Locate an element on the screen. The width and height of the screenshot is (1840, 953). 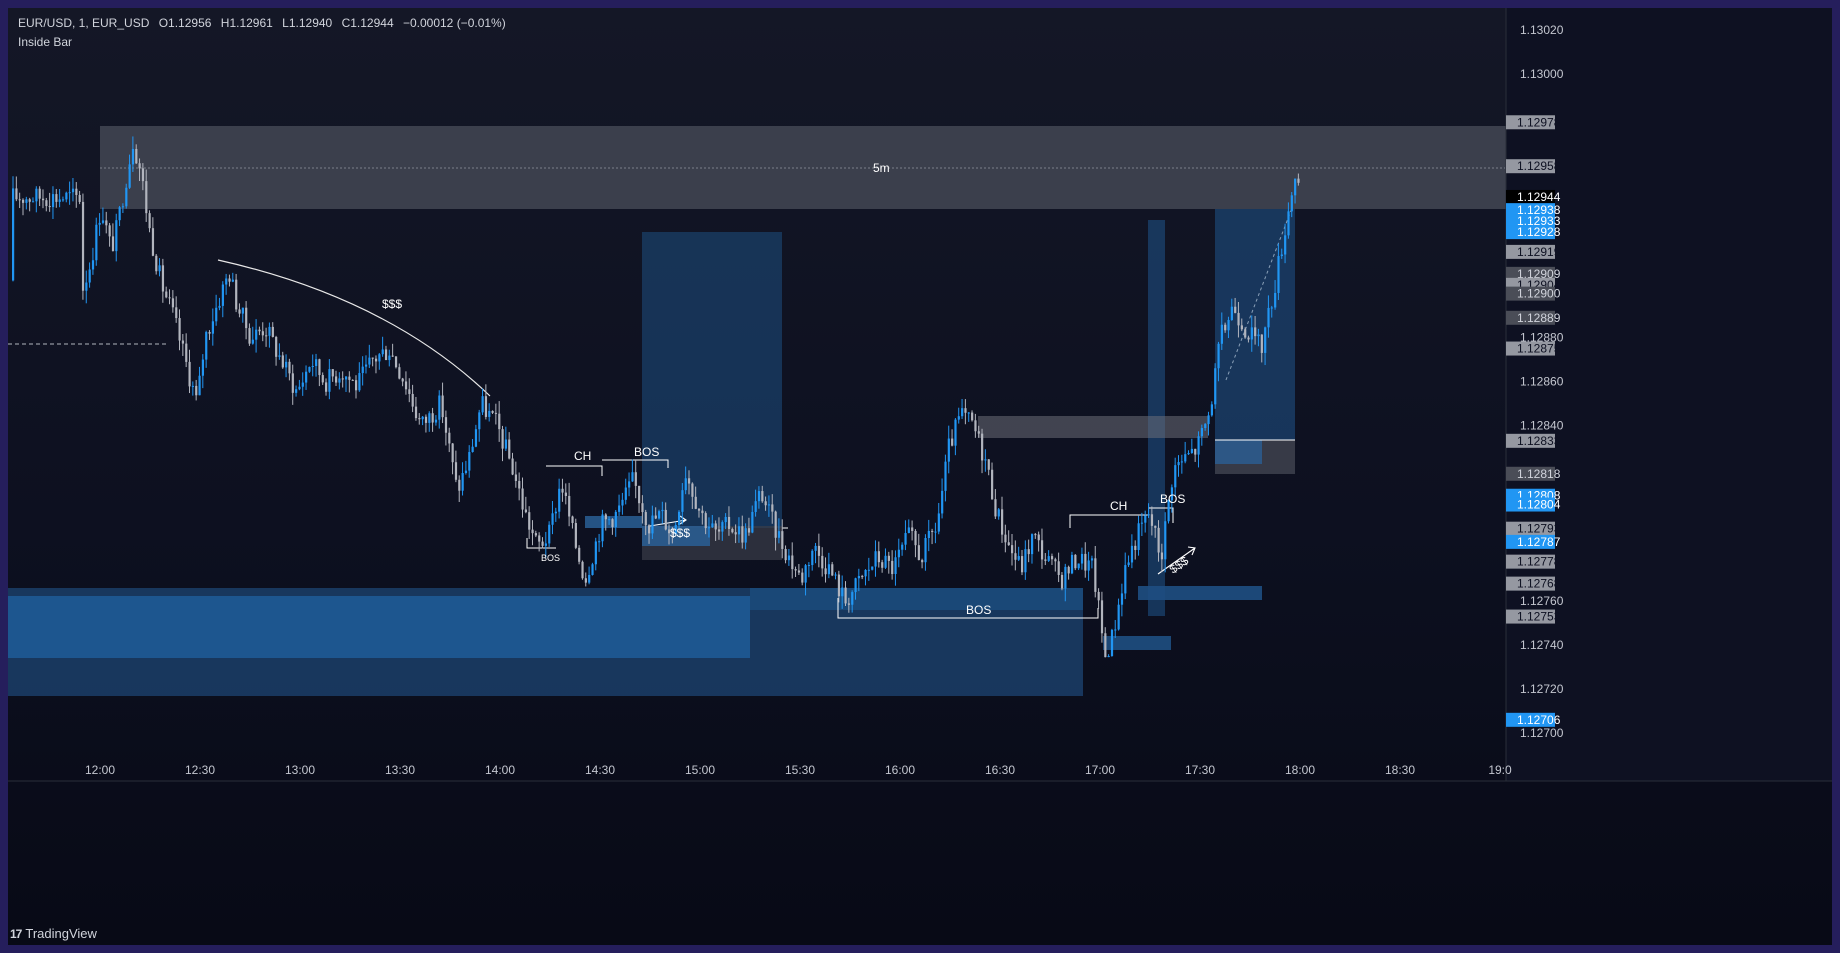
time-tick-label: 14:30 is located at coordinates (600, 770).